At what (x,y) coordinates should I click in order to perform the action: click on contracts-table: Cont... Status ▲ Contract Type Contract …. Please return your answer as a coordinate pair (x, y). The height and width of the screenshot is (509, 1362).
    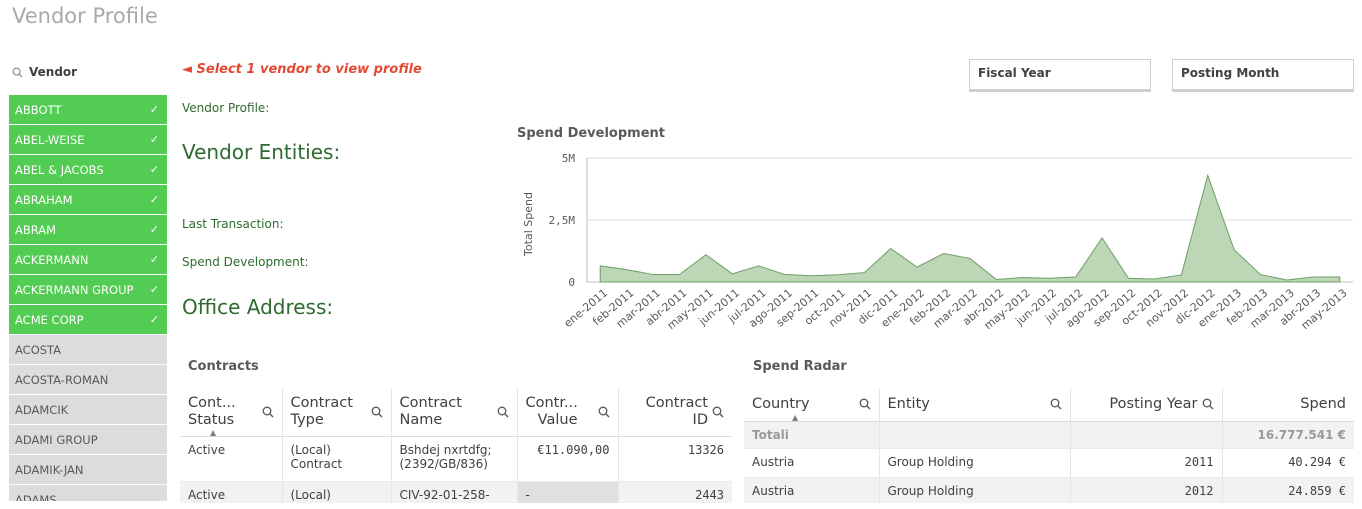
    Looking at the image, I should click on (456, 445).